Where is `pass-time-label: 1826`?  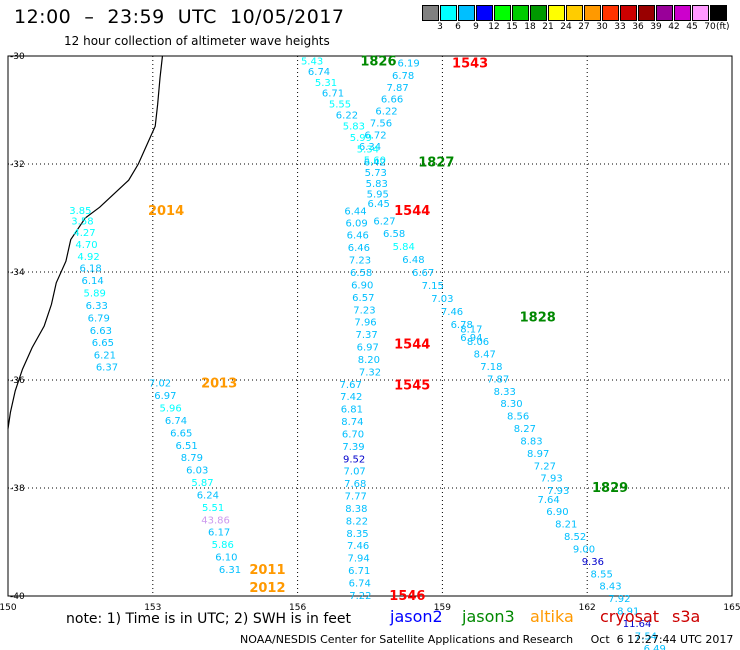 pass-time-label: 1826 is located at coordinates (378, 61).